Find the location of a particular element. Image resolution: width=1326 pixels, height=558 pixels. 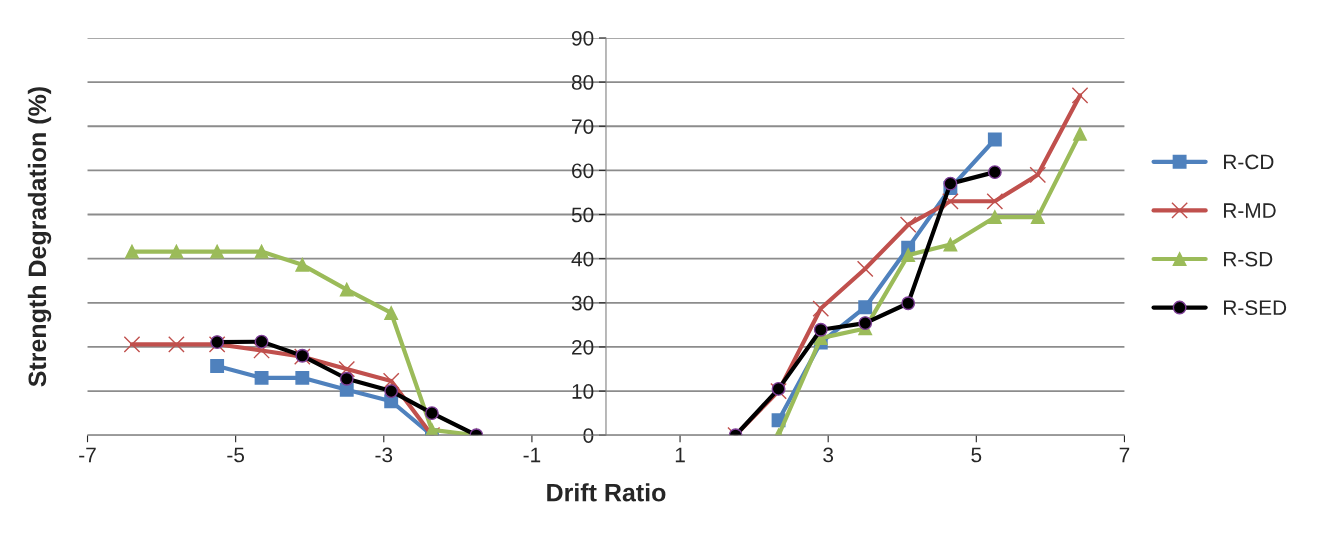

x-tick-label: 5 is located at coordinates (976, 455).